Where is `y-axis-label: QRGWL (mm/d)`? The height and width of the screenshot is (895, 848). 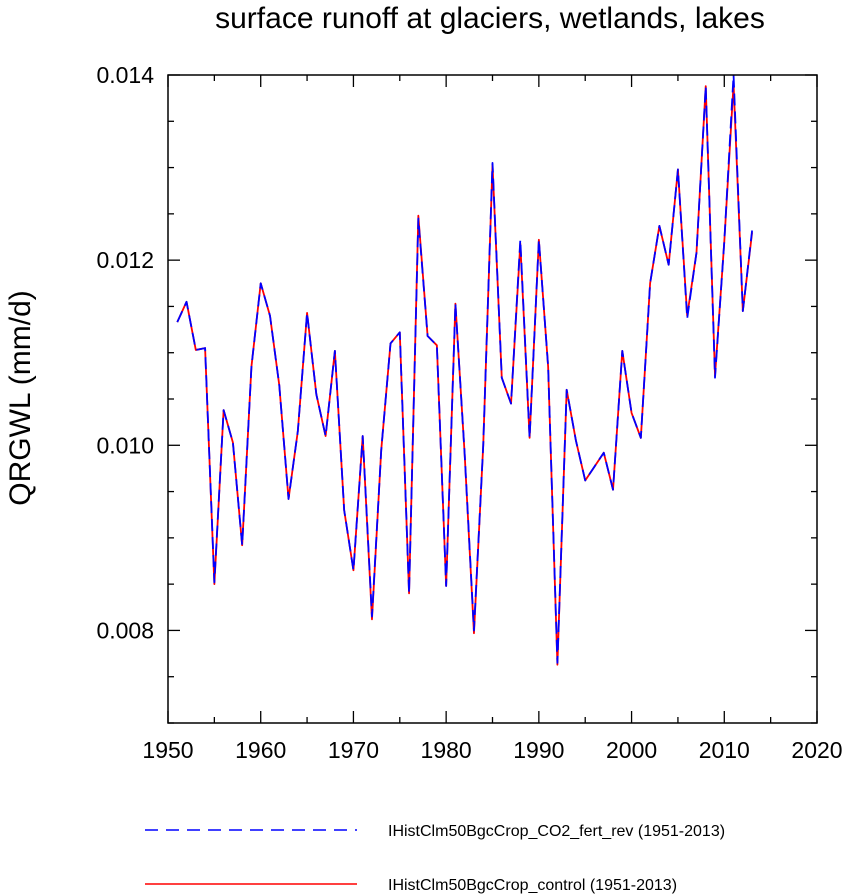
y-axis-label: QRGWL (mm/d) is located at coordinates (20, 398).